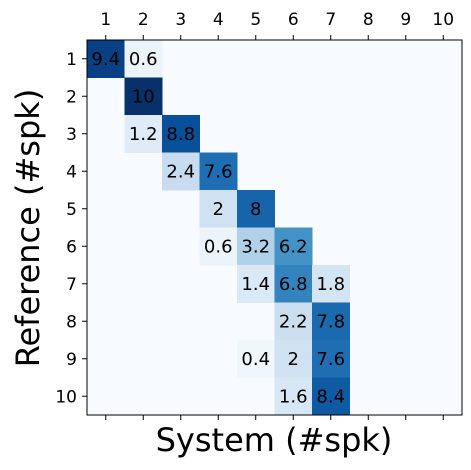  What do you see at coordinates (28, 228) in the screenshot?
I see `y-axis-label: Reference (#spk)` at bounding box center [28, 228].